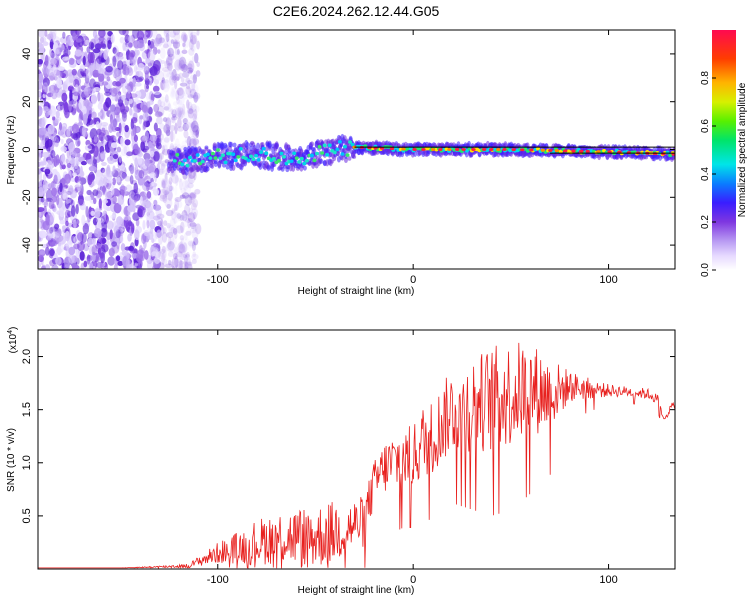  What do you see at coordinates (27, 462) in the screenshot?
I see `y-tick-label: 1.0` at bounding box center [27, 462].